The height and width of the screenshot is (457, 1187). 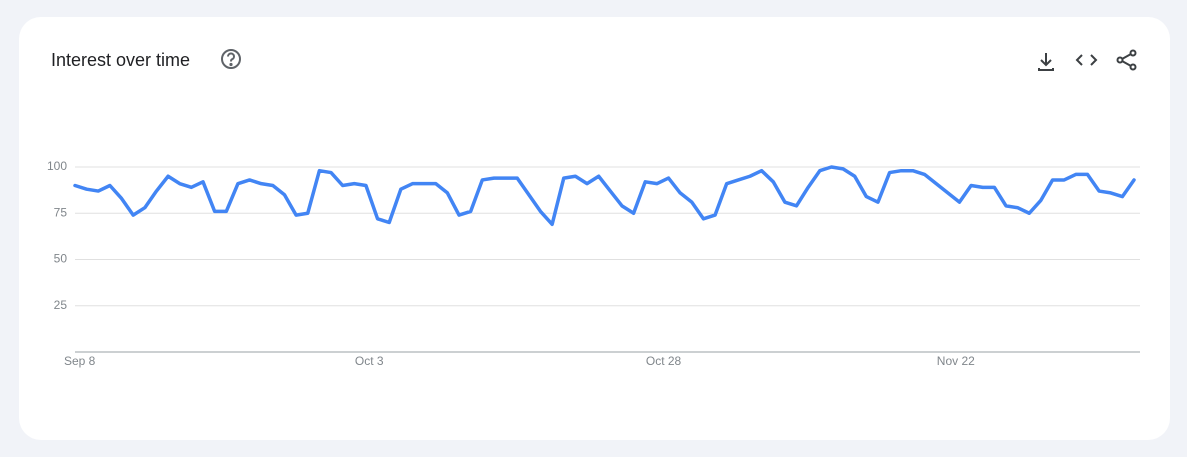 What do you see at coordinates (61, 212) in the screenshot?
I see `y-tick-label: 75` at bounding box center [61, 212].